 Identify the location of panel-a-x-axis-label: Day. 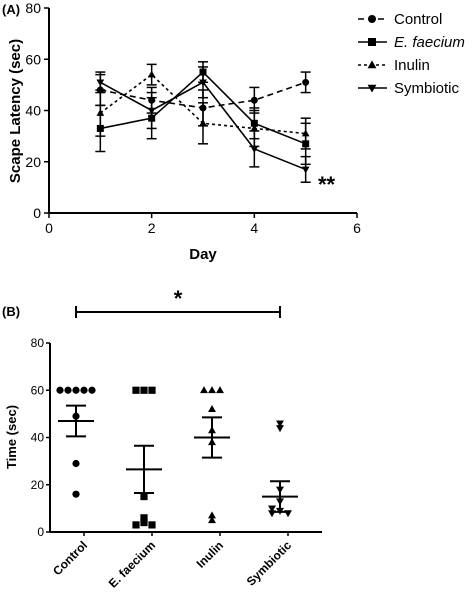
(203, 254).